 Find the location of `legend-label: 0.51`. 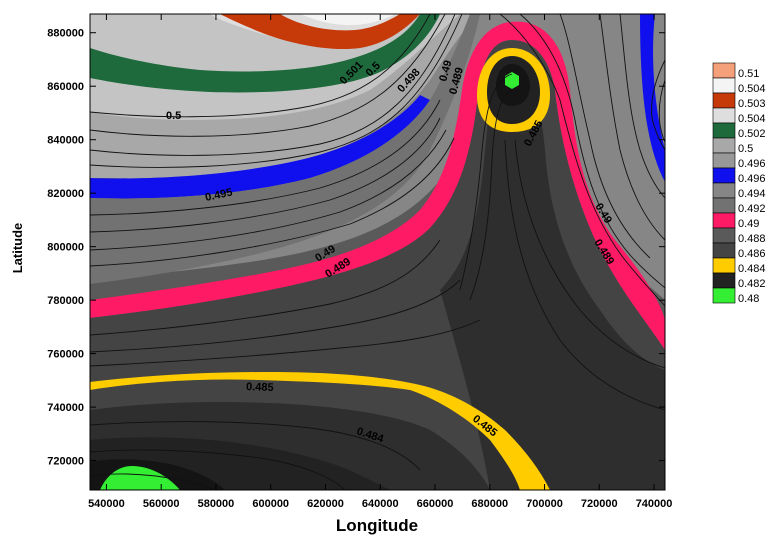

legend-label: 0.51 is located at coordinates (748, 74).